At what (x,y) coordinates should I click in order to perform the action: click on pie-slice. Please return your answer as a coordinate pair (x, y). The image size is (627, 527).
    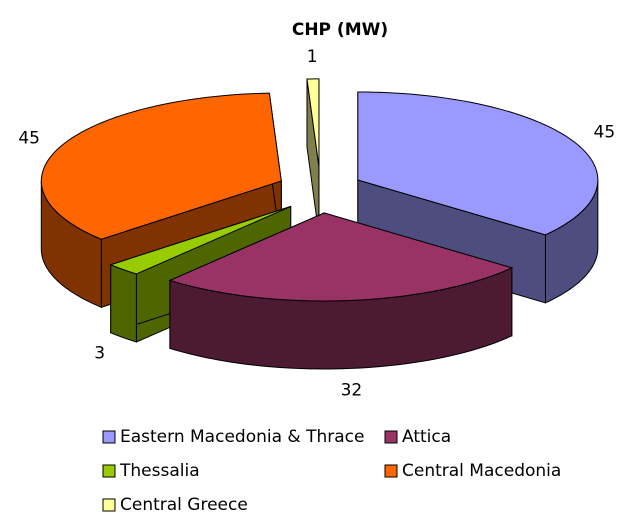
    Looking at the image, I should click on (313, 156).